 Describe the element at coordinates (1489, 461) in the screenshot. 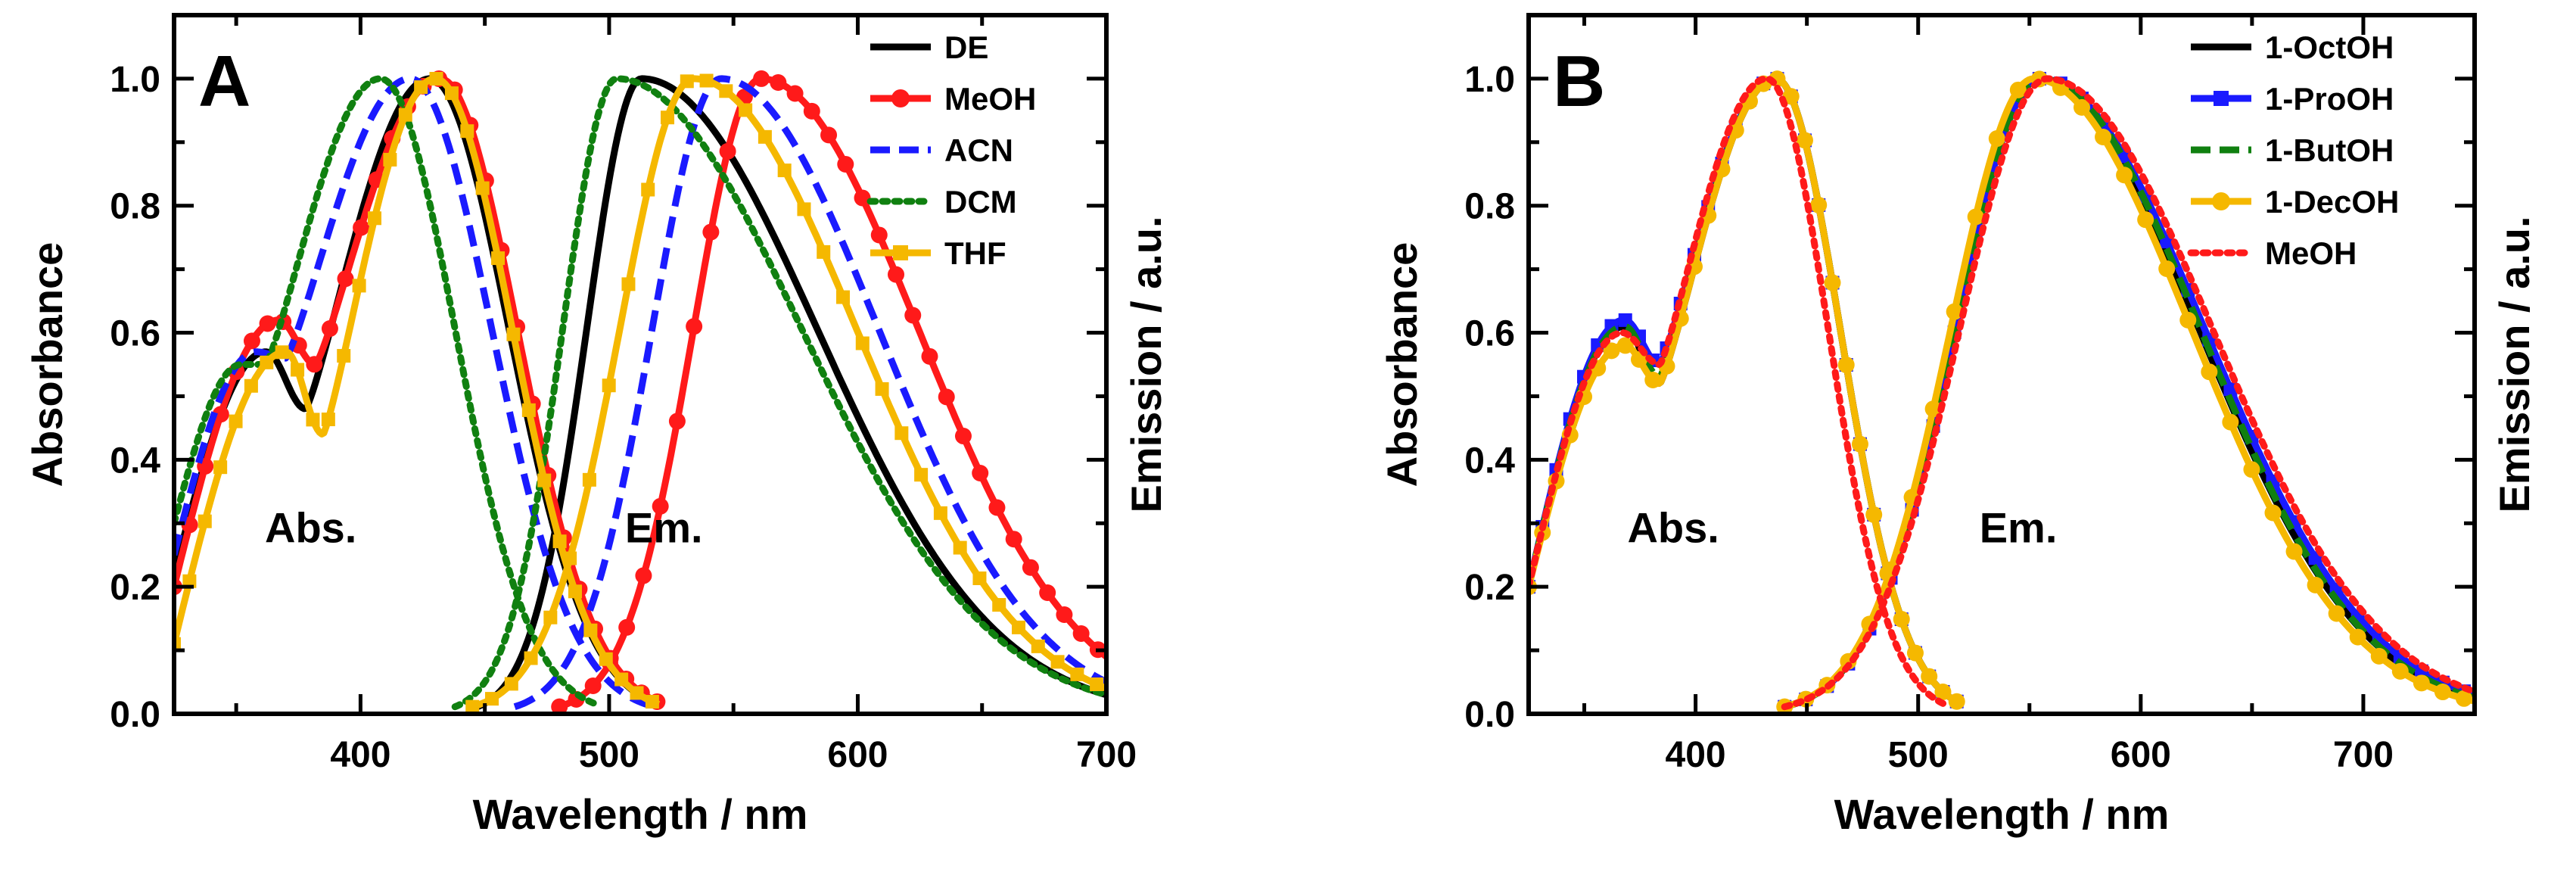

I see `y-tick-label: 0.4` at that location.